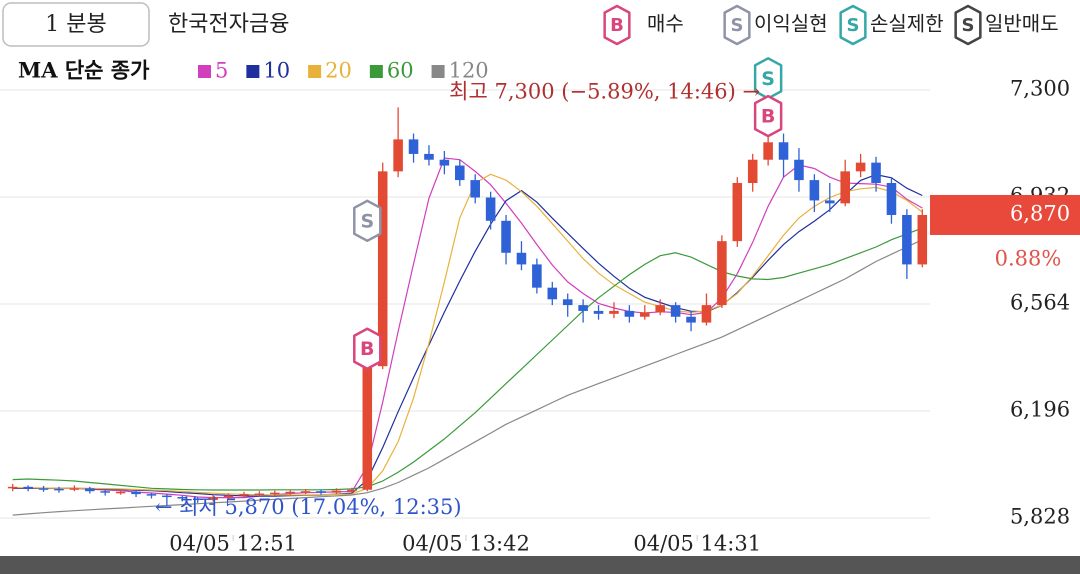  I want to click on stock-title: 한국전자금융, so click(228, 24).